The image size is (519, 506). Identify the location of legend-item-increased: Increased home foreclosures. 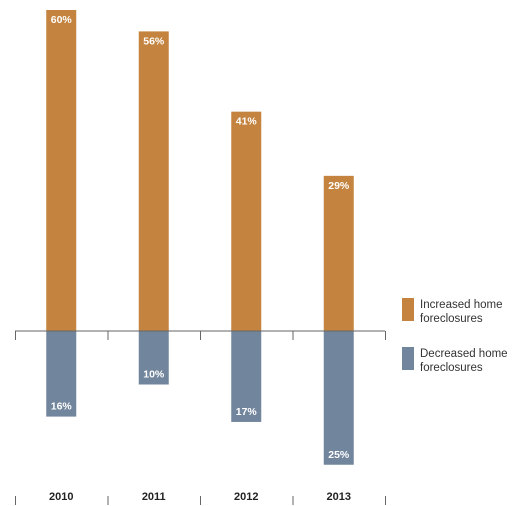
(459, 312).